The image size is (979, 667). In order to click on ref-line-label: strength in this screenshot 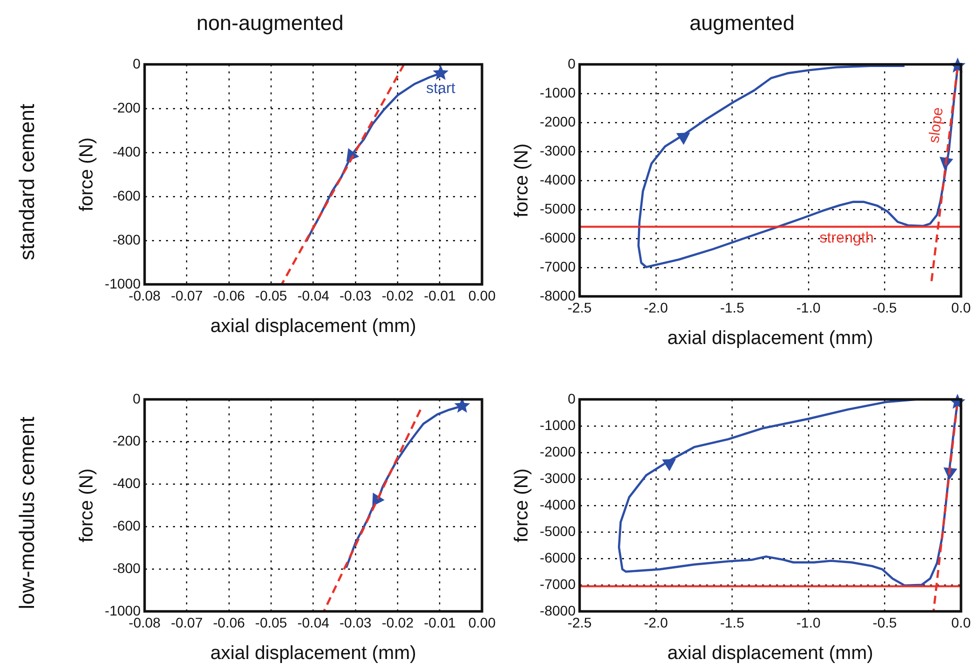, I will do `click(846, 237)`.